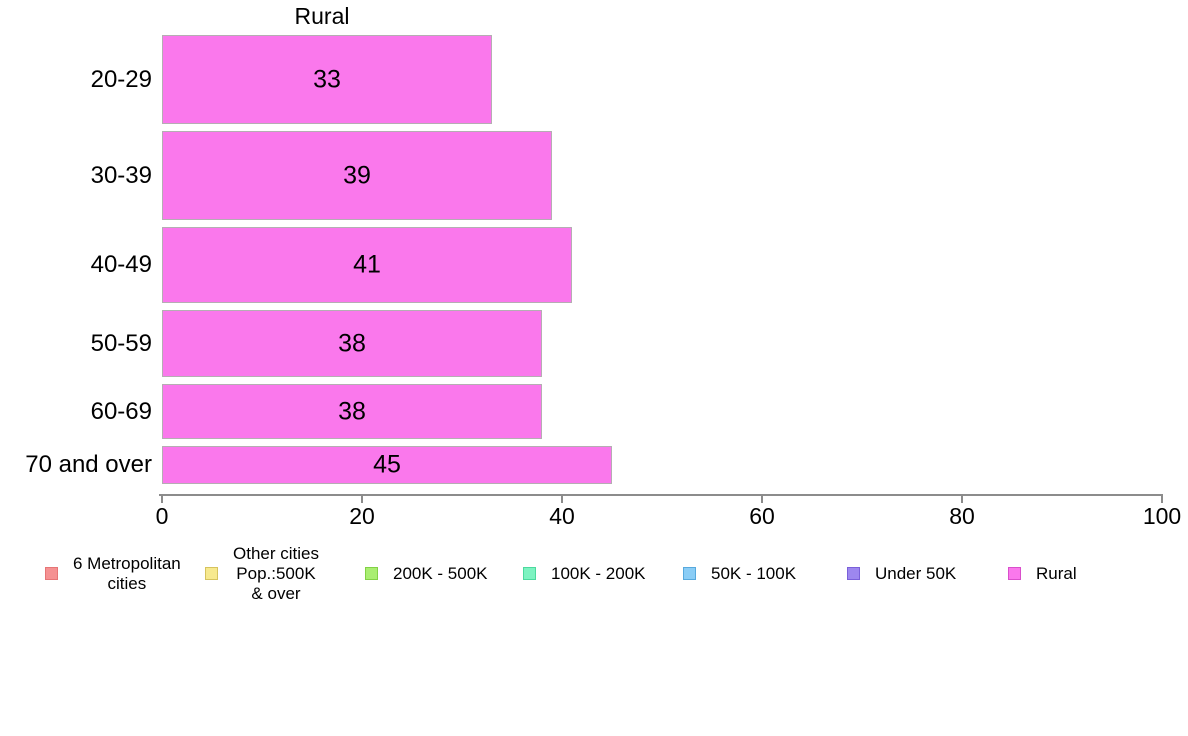 The image size is (1188, 736). I want to click on bar-value-label: 41, so click(367, 264).